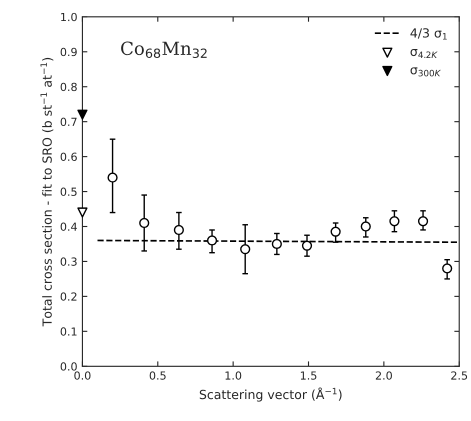 Image resolution: width=471 pixels, height=421 pixels. Describe the element at coordinates (68, 87) in the screenshot. I see `y-tick-label: 0.8` at that location.